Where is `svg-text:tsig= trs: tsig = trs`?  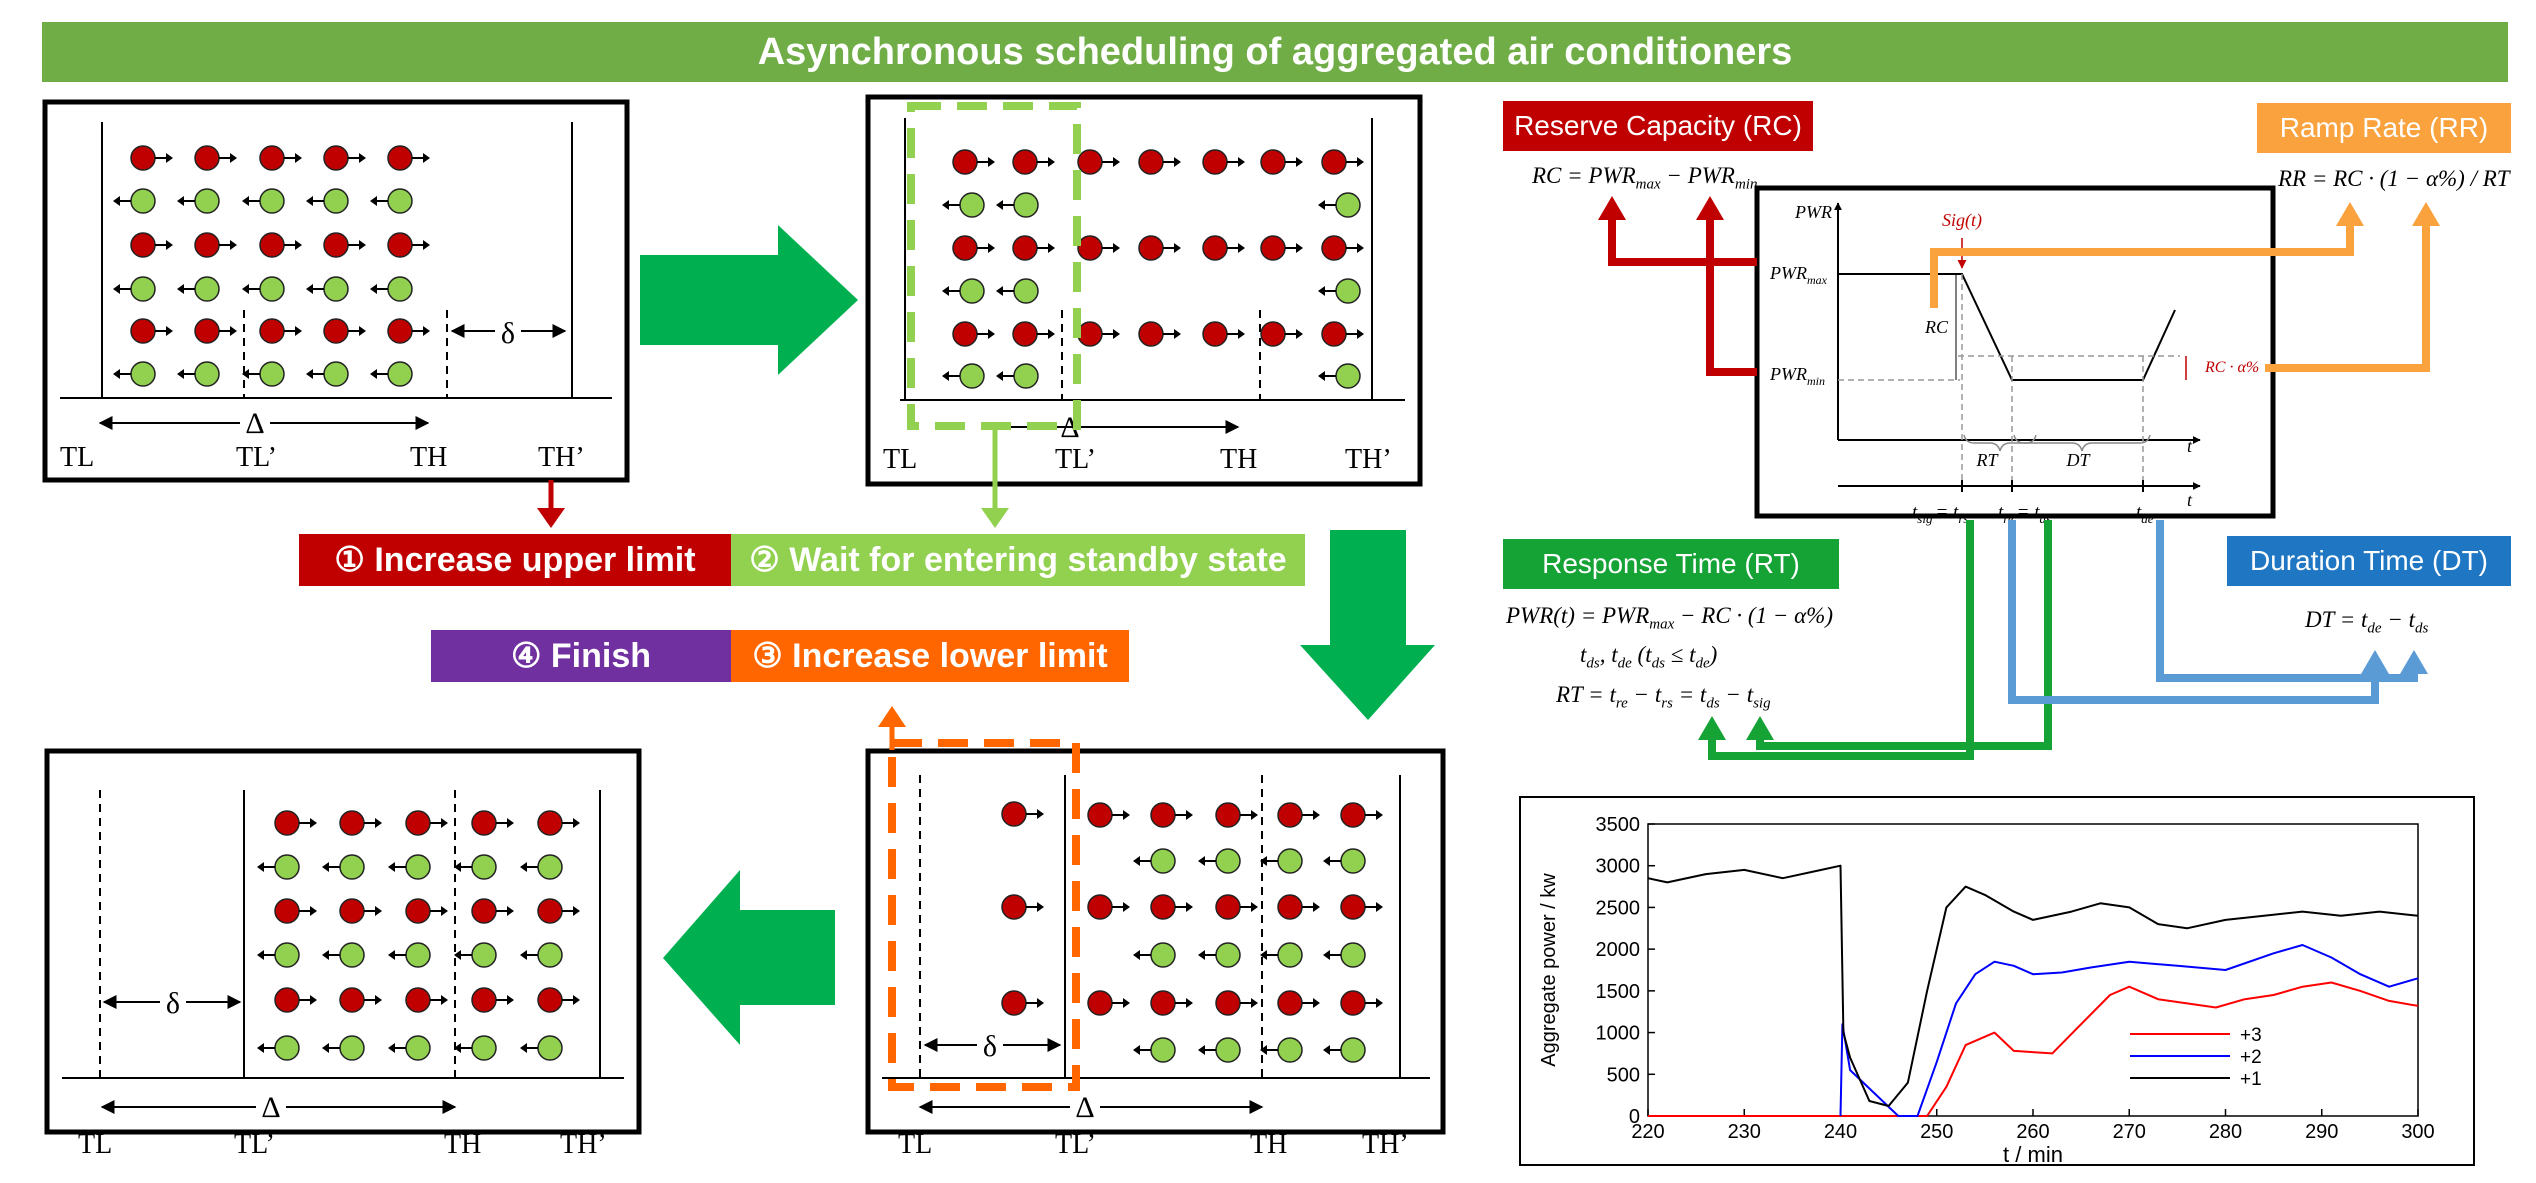 svg-text:tsig= trs: tsig = trs is located at coordinates (1940, 514).